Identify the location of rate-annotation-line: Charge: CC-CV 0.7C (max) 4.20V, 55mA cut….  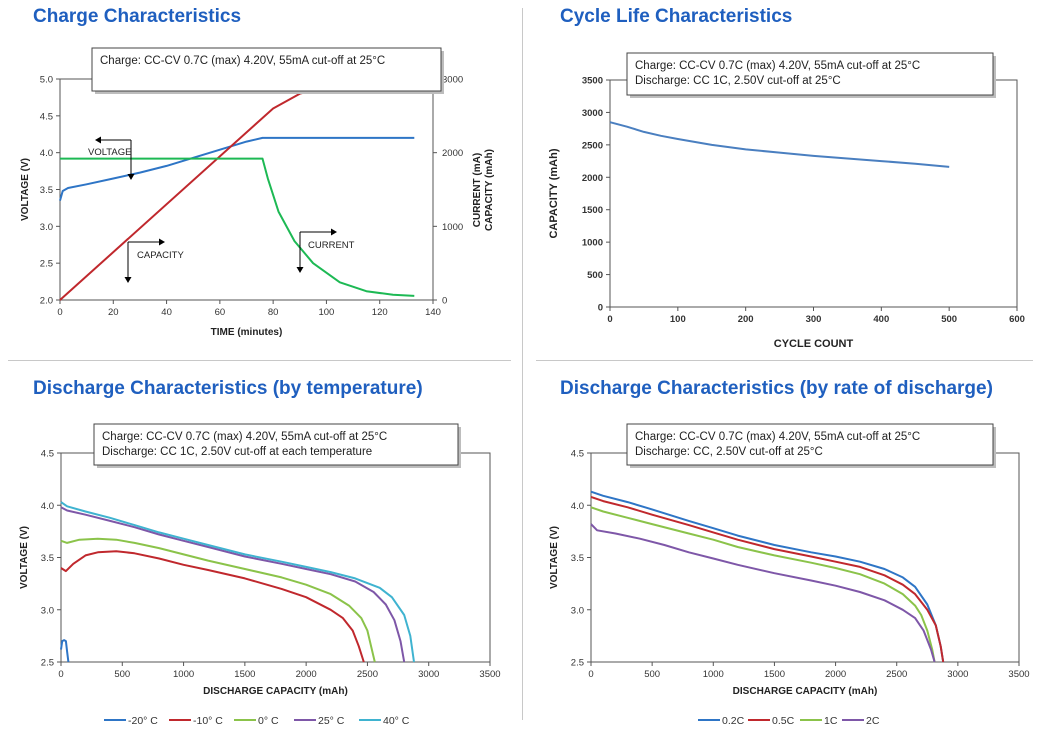
(777, 437).